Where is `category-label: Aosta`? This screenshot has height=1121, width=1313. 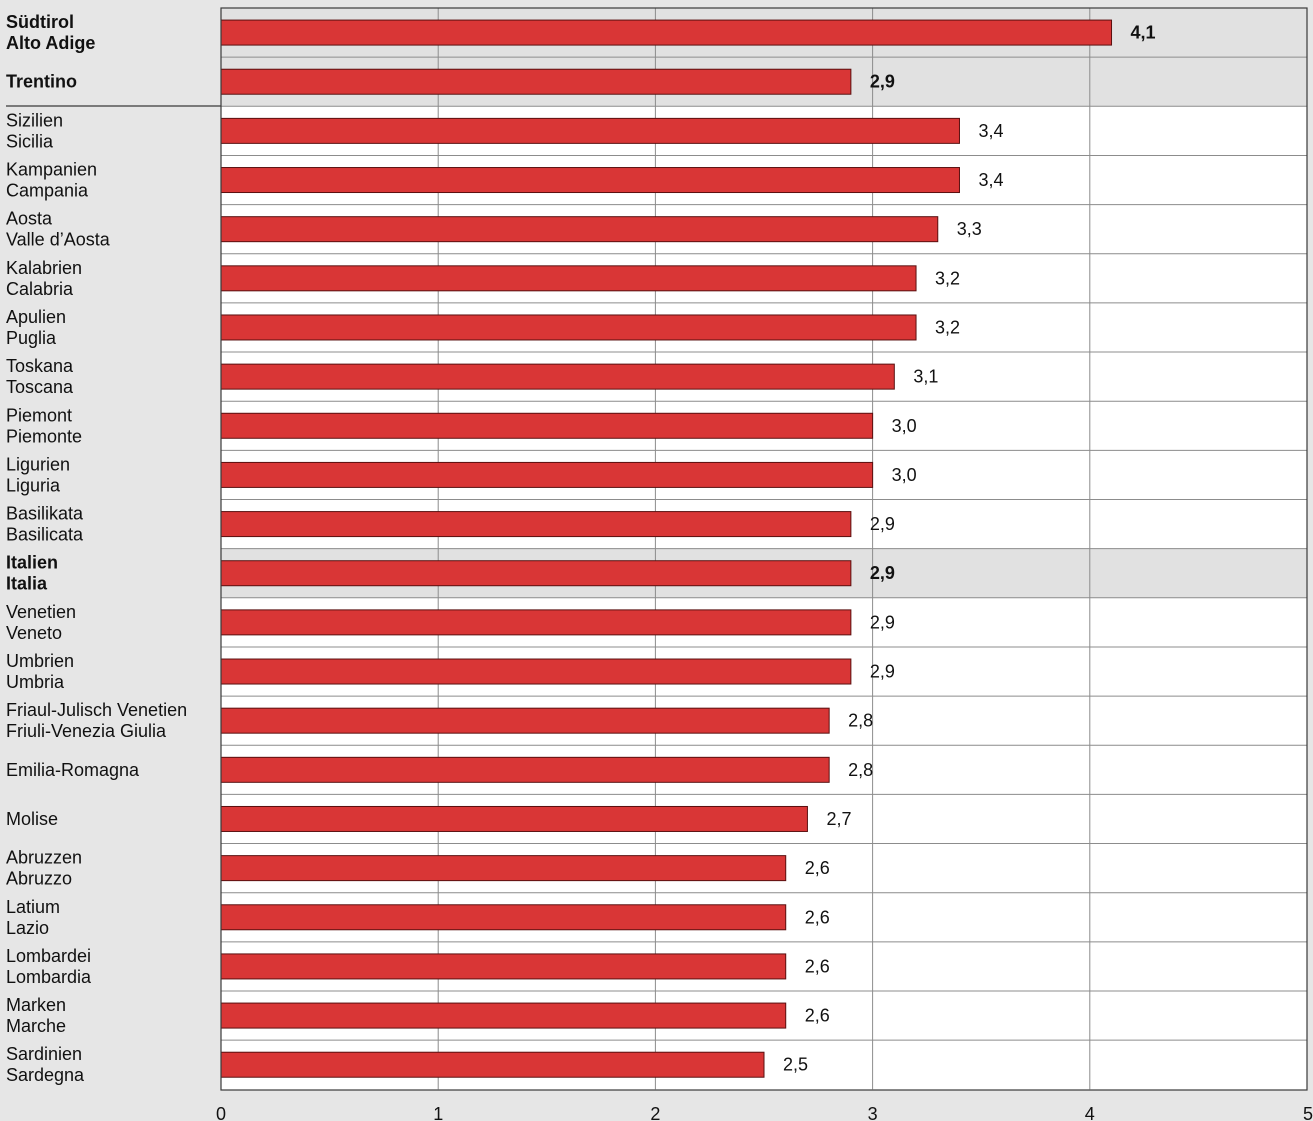 category-label: Aosta is located at coordinates (29, 219).